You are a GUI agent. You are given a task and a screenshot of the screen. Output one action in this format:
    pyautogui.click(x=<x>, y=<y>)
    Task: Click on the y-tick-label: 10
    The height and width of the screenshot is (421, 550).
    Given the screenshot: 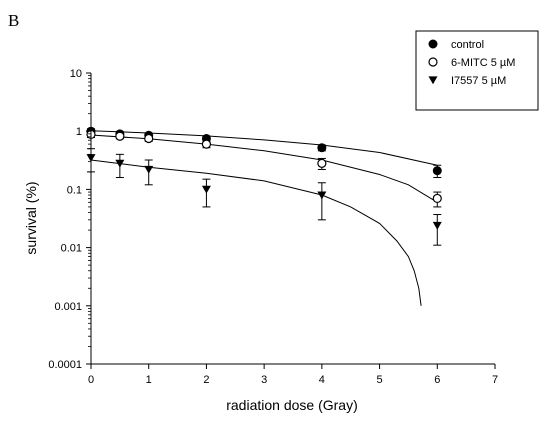 What is the action you would take?
    pyautogui.click(x=76, y=74)
    